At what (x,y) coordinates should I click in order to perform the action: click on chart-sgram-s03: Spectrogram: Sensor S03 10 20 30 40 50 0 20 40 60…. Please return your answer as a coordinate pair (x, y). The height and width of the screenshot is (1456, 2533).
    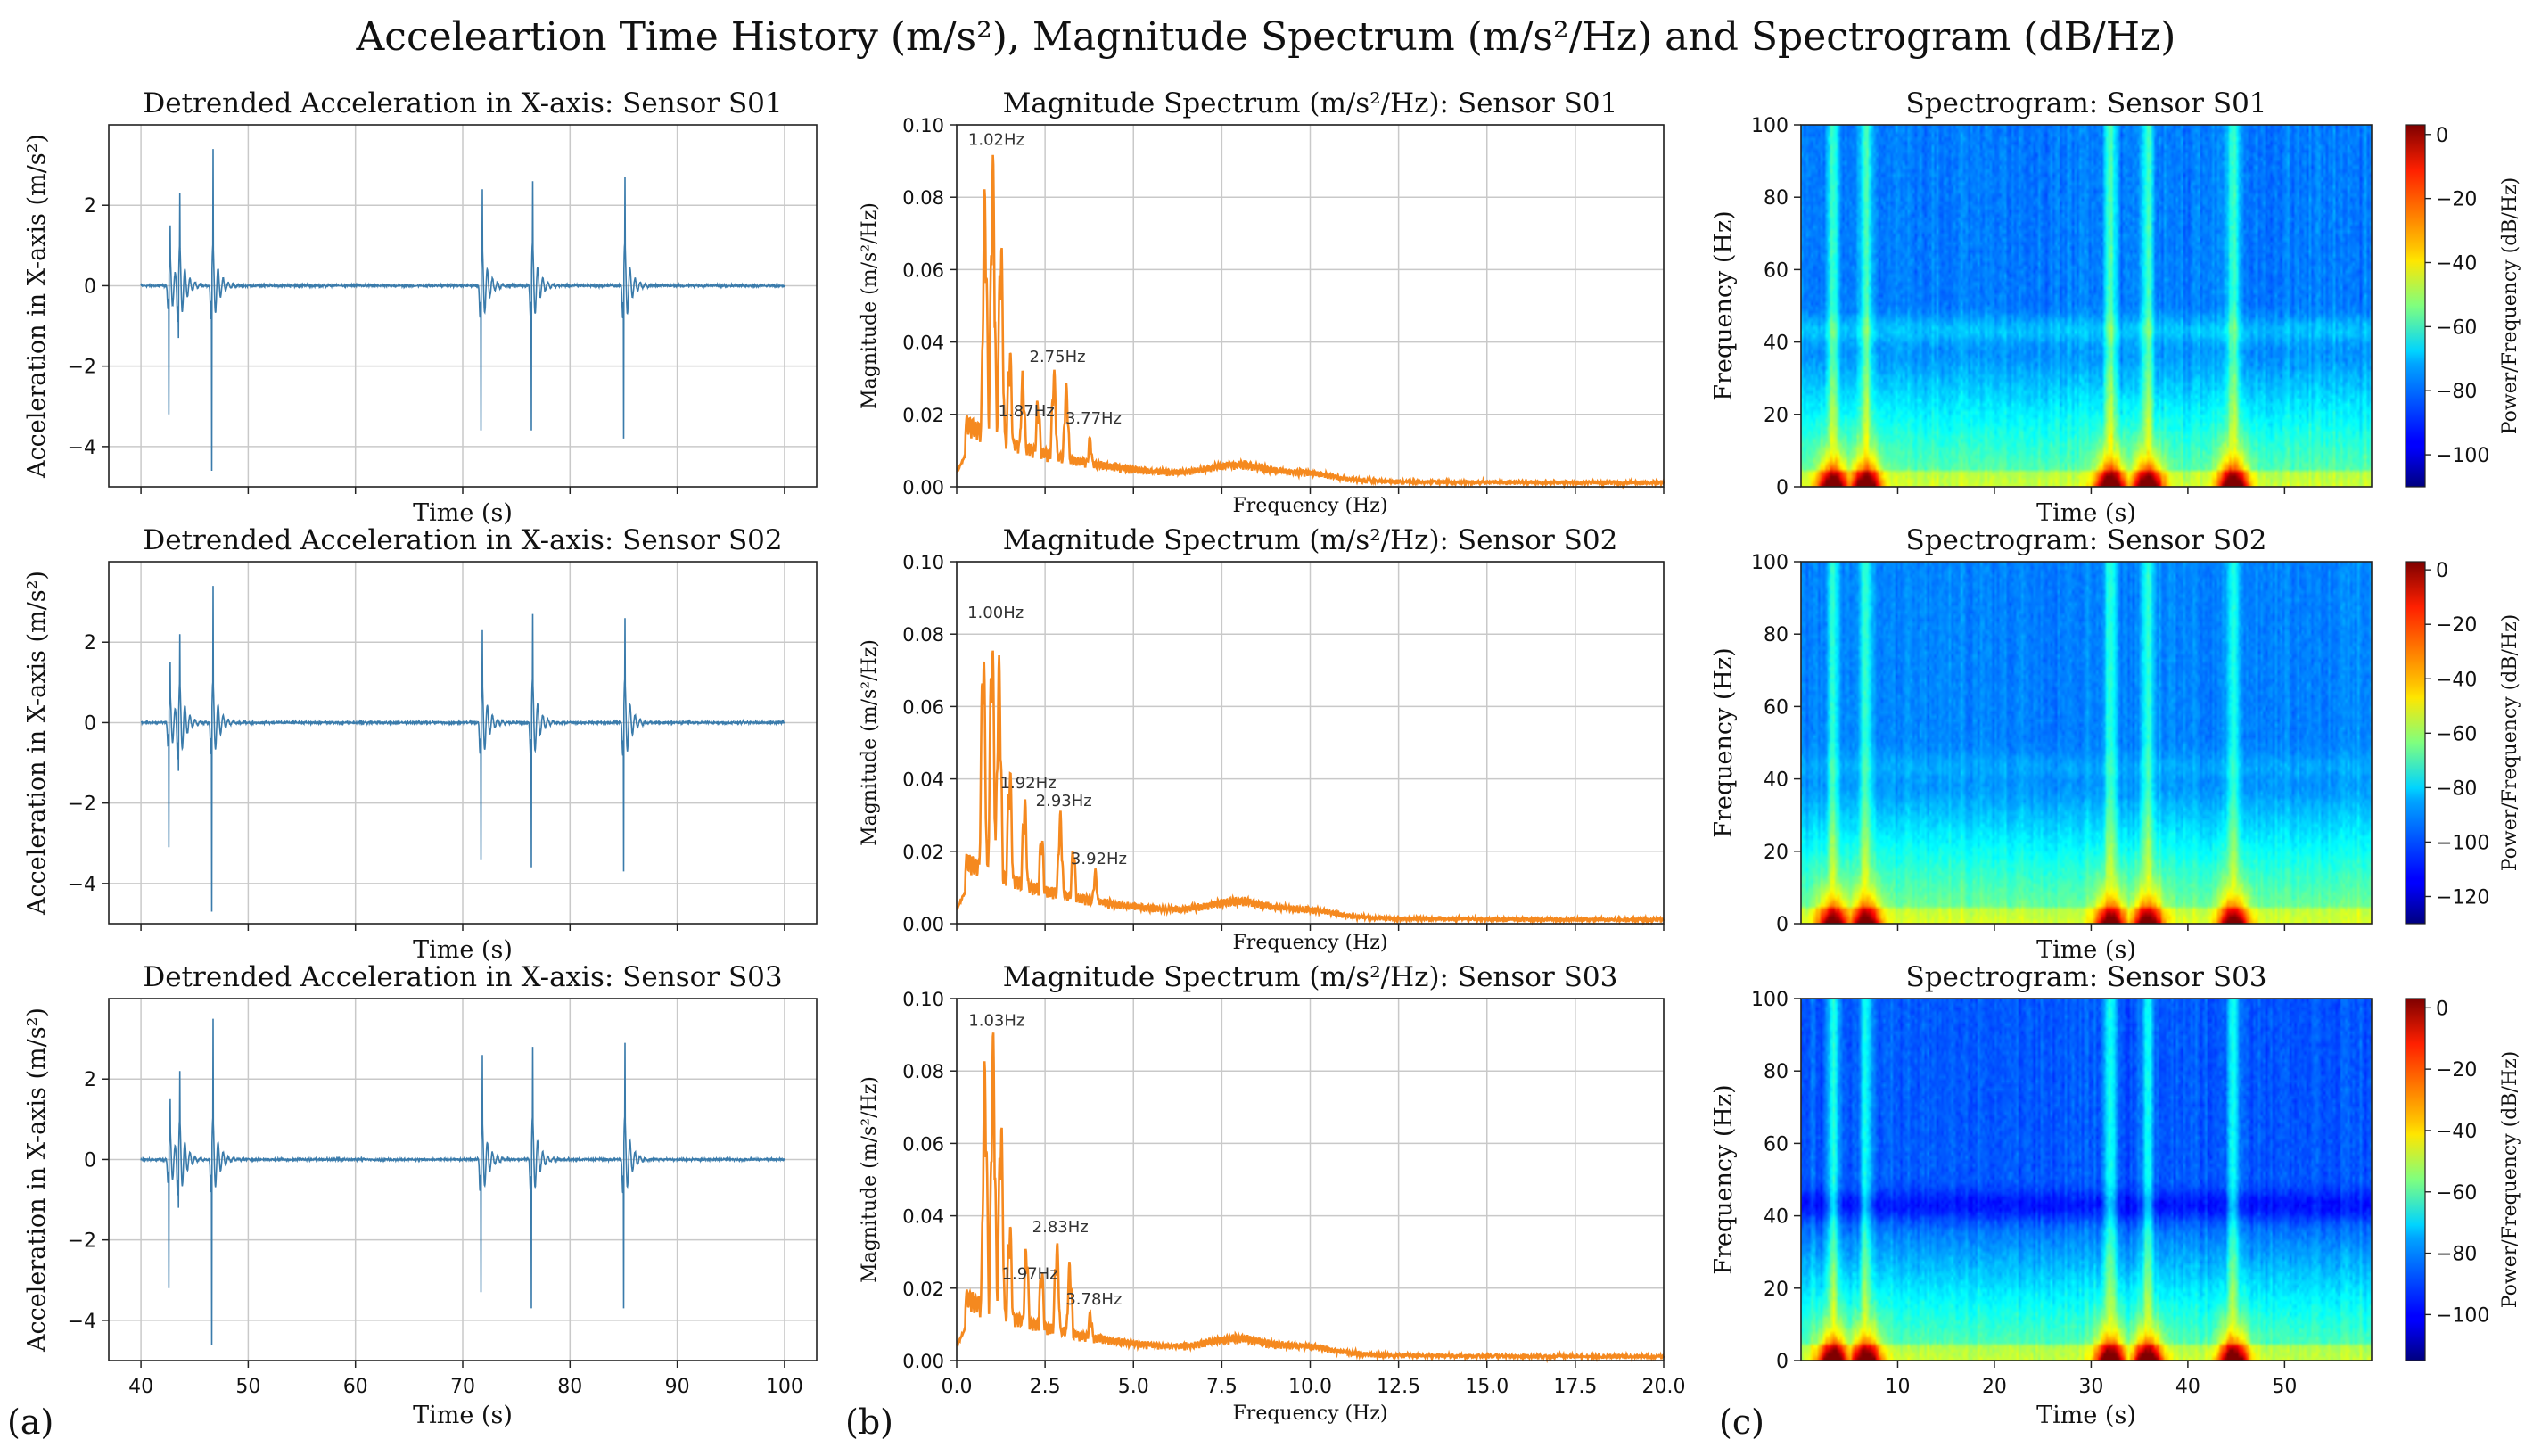
    Looking at the image, I should click on (2115, 1195).